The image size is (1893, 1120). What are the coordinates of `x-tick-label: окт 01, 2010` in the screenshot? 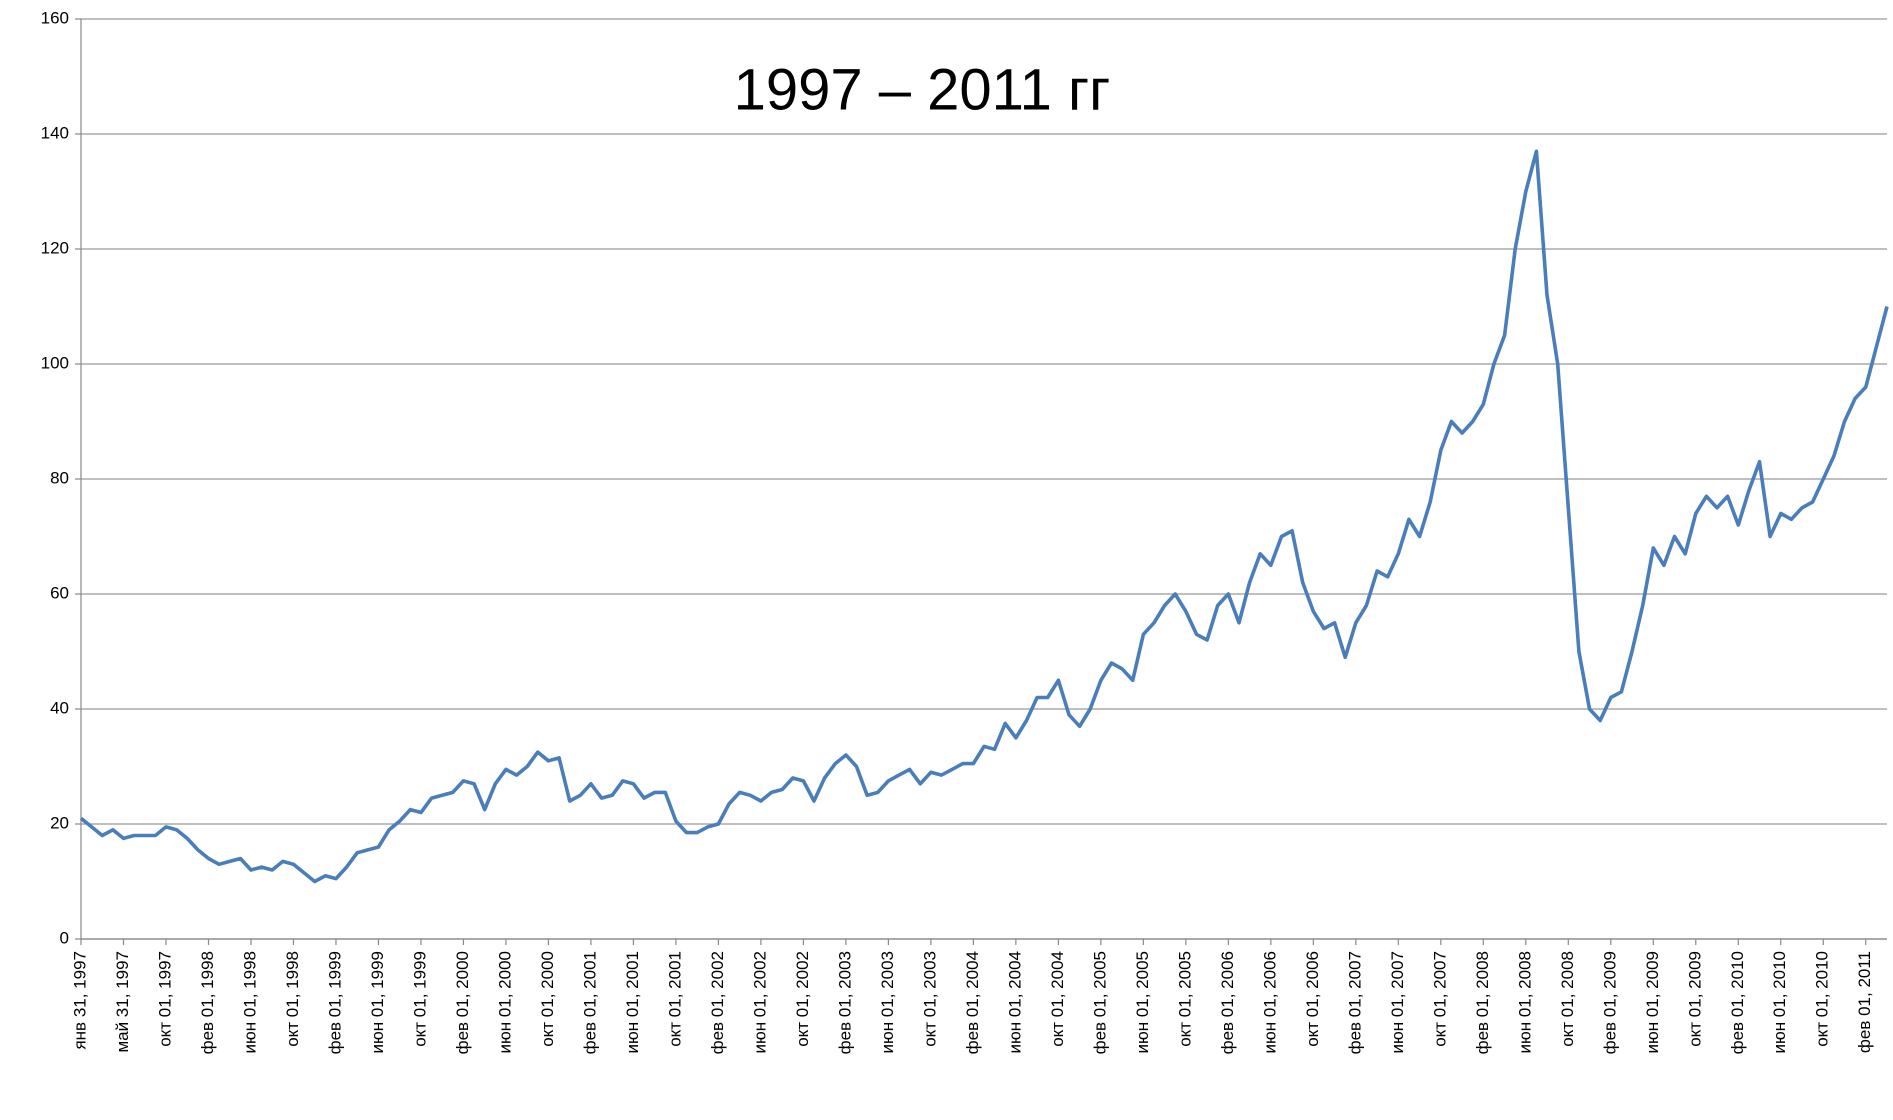 It's located at (1822, 999).